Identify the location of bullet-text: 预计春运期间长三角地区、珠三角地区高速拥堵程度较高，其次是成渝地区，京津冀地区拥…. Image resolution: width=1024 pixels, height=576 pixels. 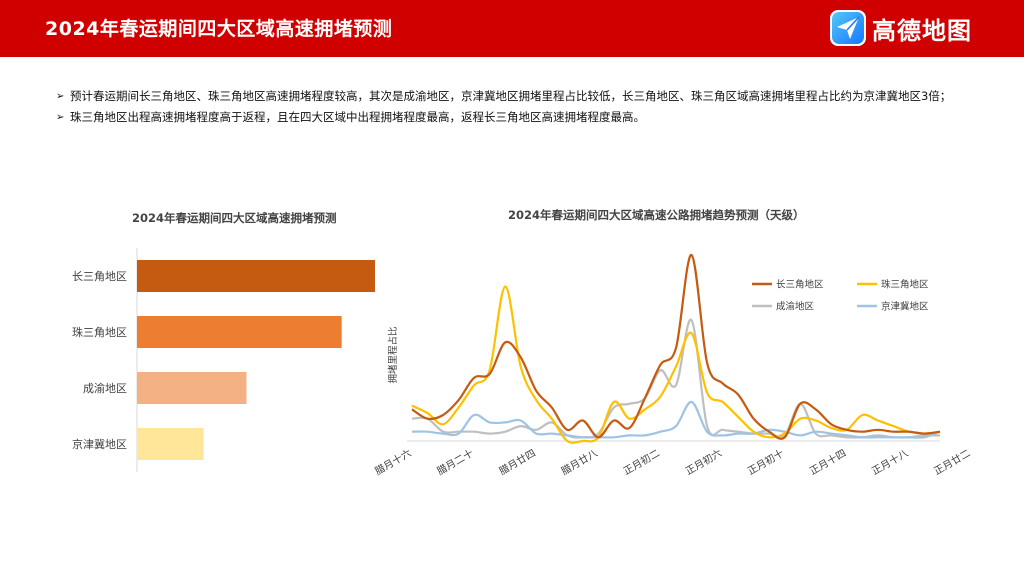
(511, 96).